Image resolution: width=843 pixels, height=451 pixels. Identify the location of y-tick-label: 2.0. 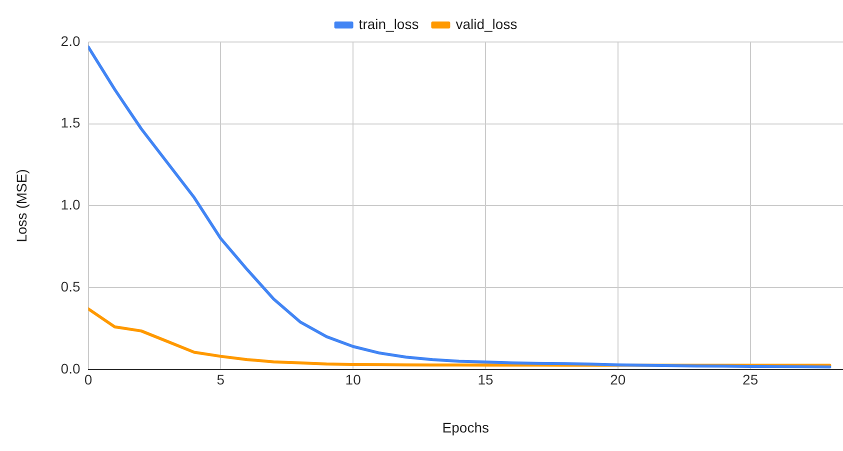
(70, 40).